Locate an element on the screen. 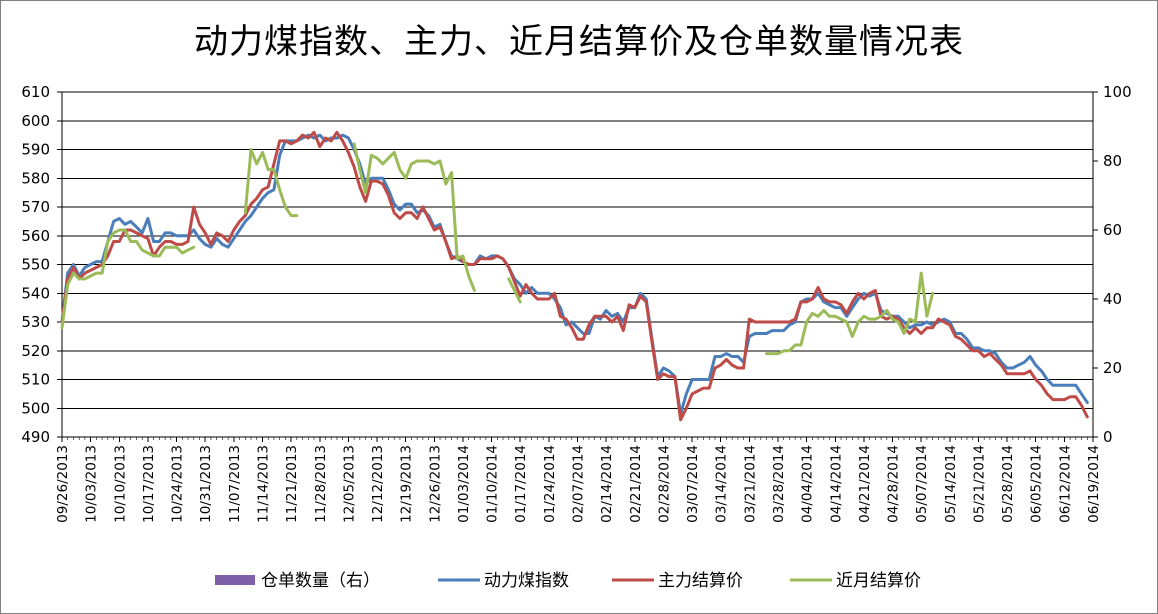  x-tick-label: 01/17/2014 is located at coordinates (521, 484).